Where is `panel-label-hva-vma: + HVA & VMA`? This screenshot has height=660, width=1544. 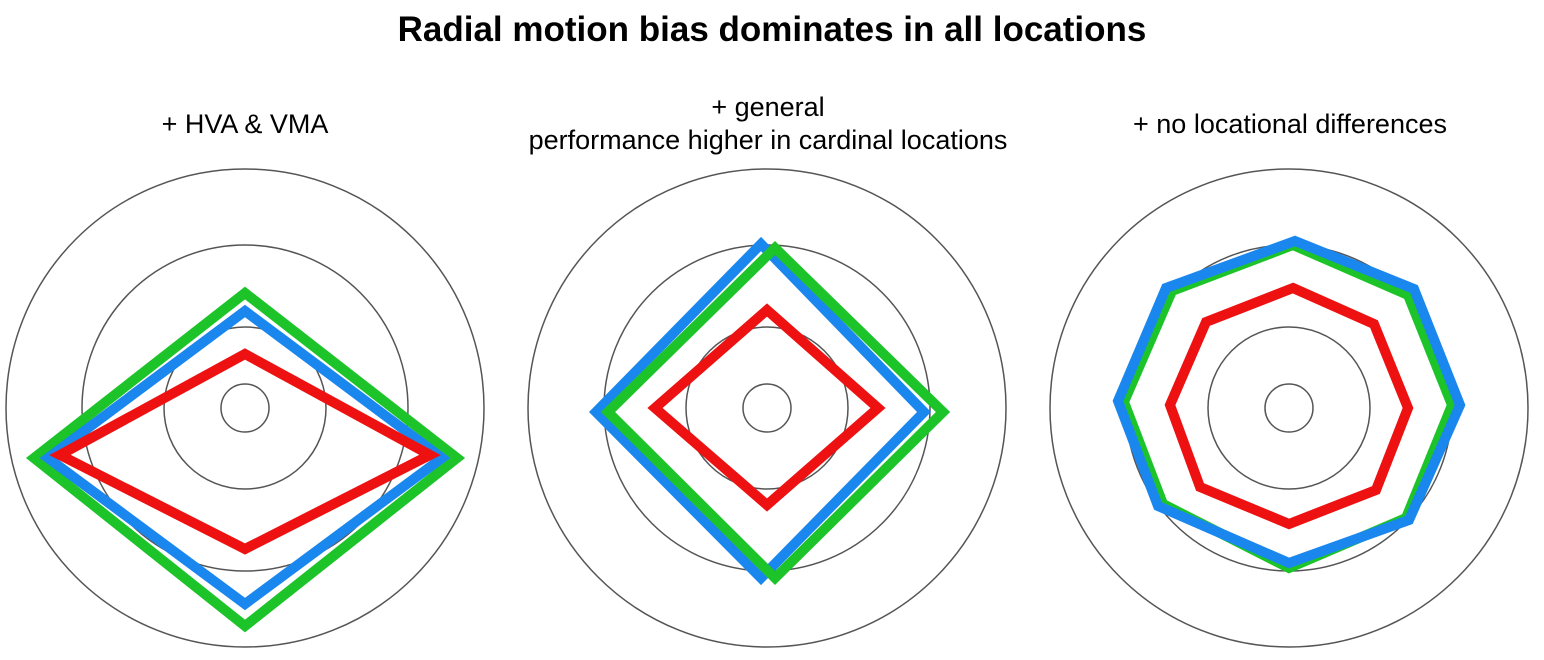 panel-label-hva-vma: + HVA & VMA is located at coordinates (245, 124).